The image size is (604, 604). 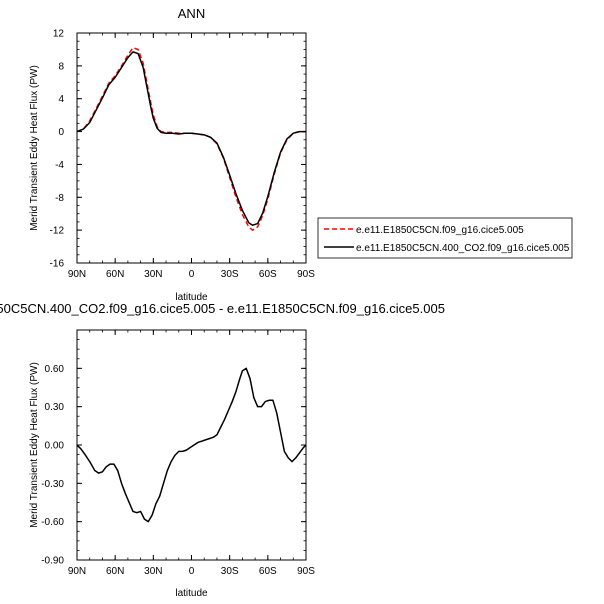 I want to click on y-tick-label: 0.30, so click(x=55, y=407).